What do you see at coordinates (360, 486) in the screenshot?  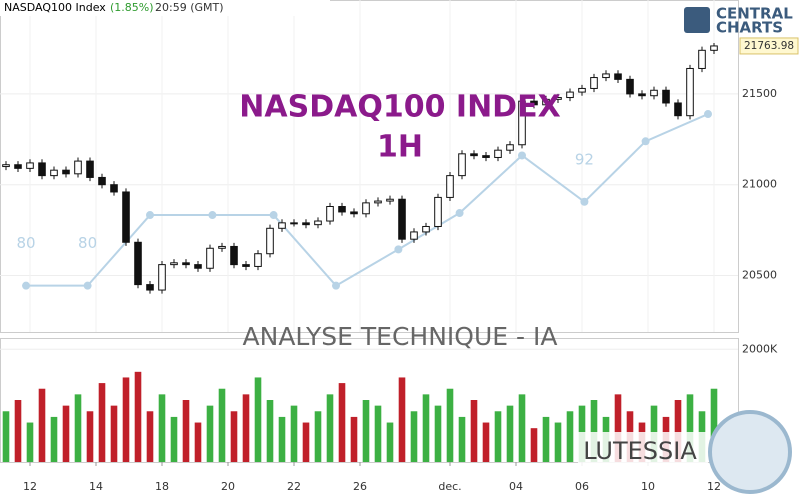 I see `x-tick-label: 26` at bounding box center [360, 486].